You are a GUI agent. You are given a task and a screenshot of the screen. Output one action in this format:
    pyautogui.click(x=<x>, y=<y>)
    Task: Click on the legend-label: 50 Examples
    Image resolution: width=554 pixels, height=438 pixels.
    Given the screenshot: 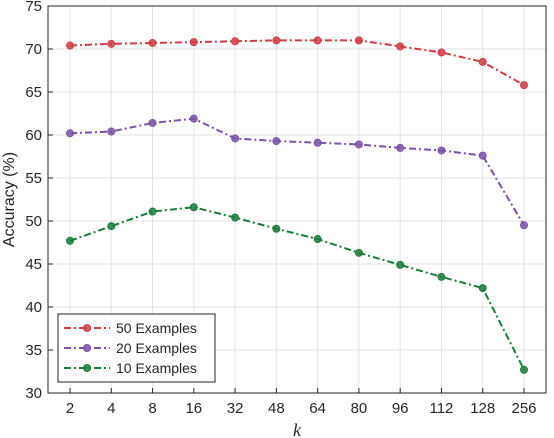 What is the action you would take?
    pyautogui.click(x=156, y=328)
    